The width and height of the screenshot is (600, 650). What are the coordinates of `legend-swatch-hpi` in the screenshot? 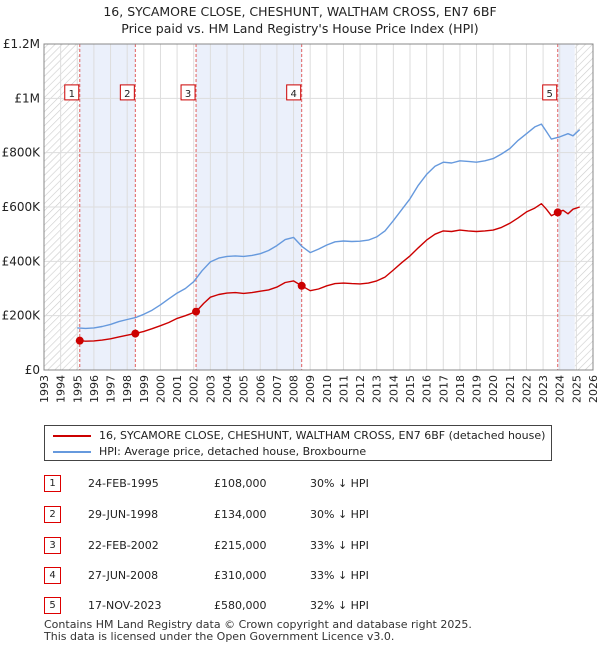 It's located at (72, 452).